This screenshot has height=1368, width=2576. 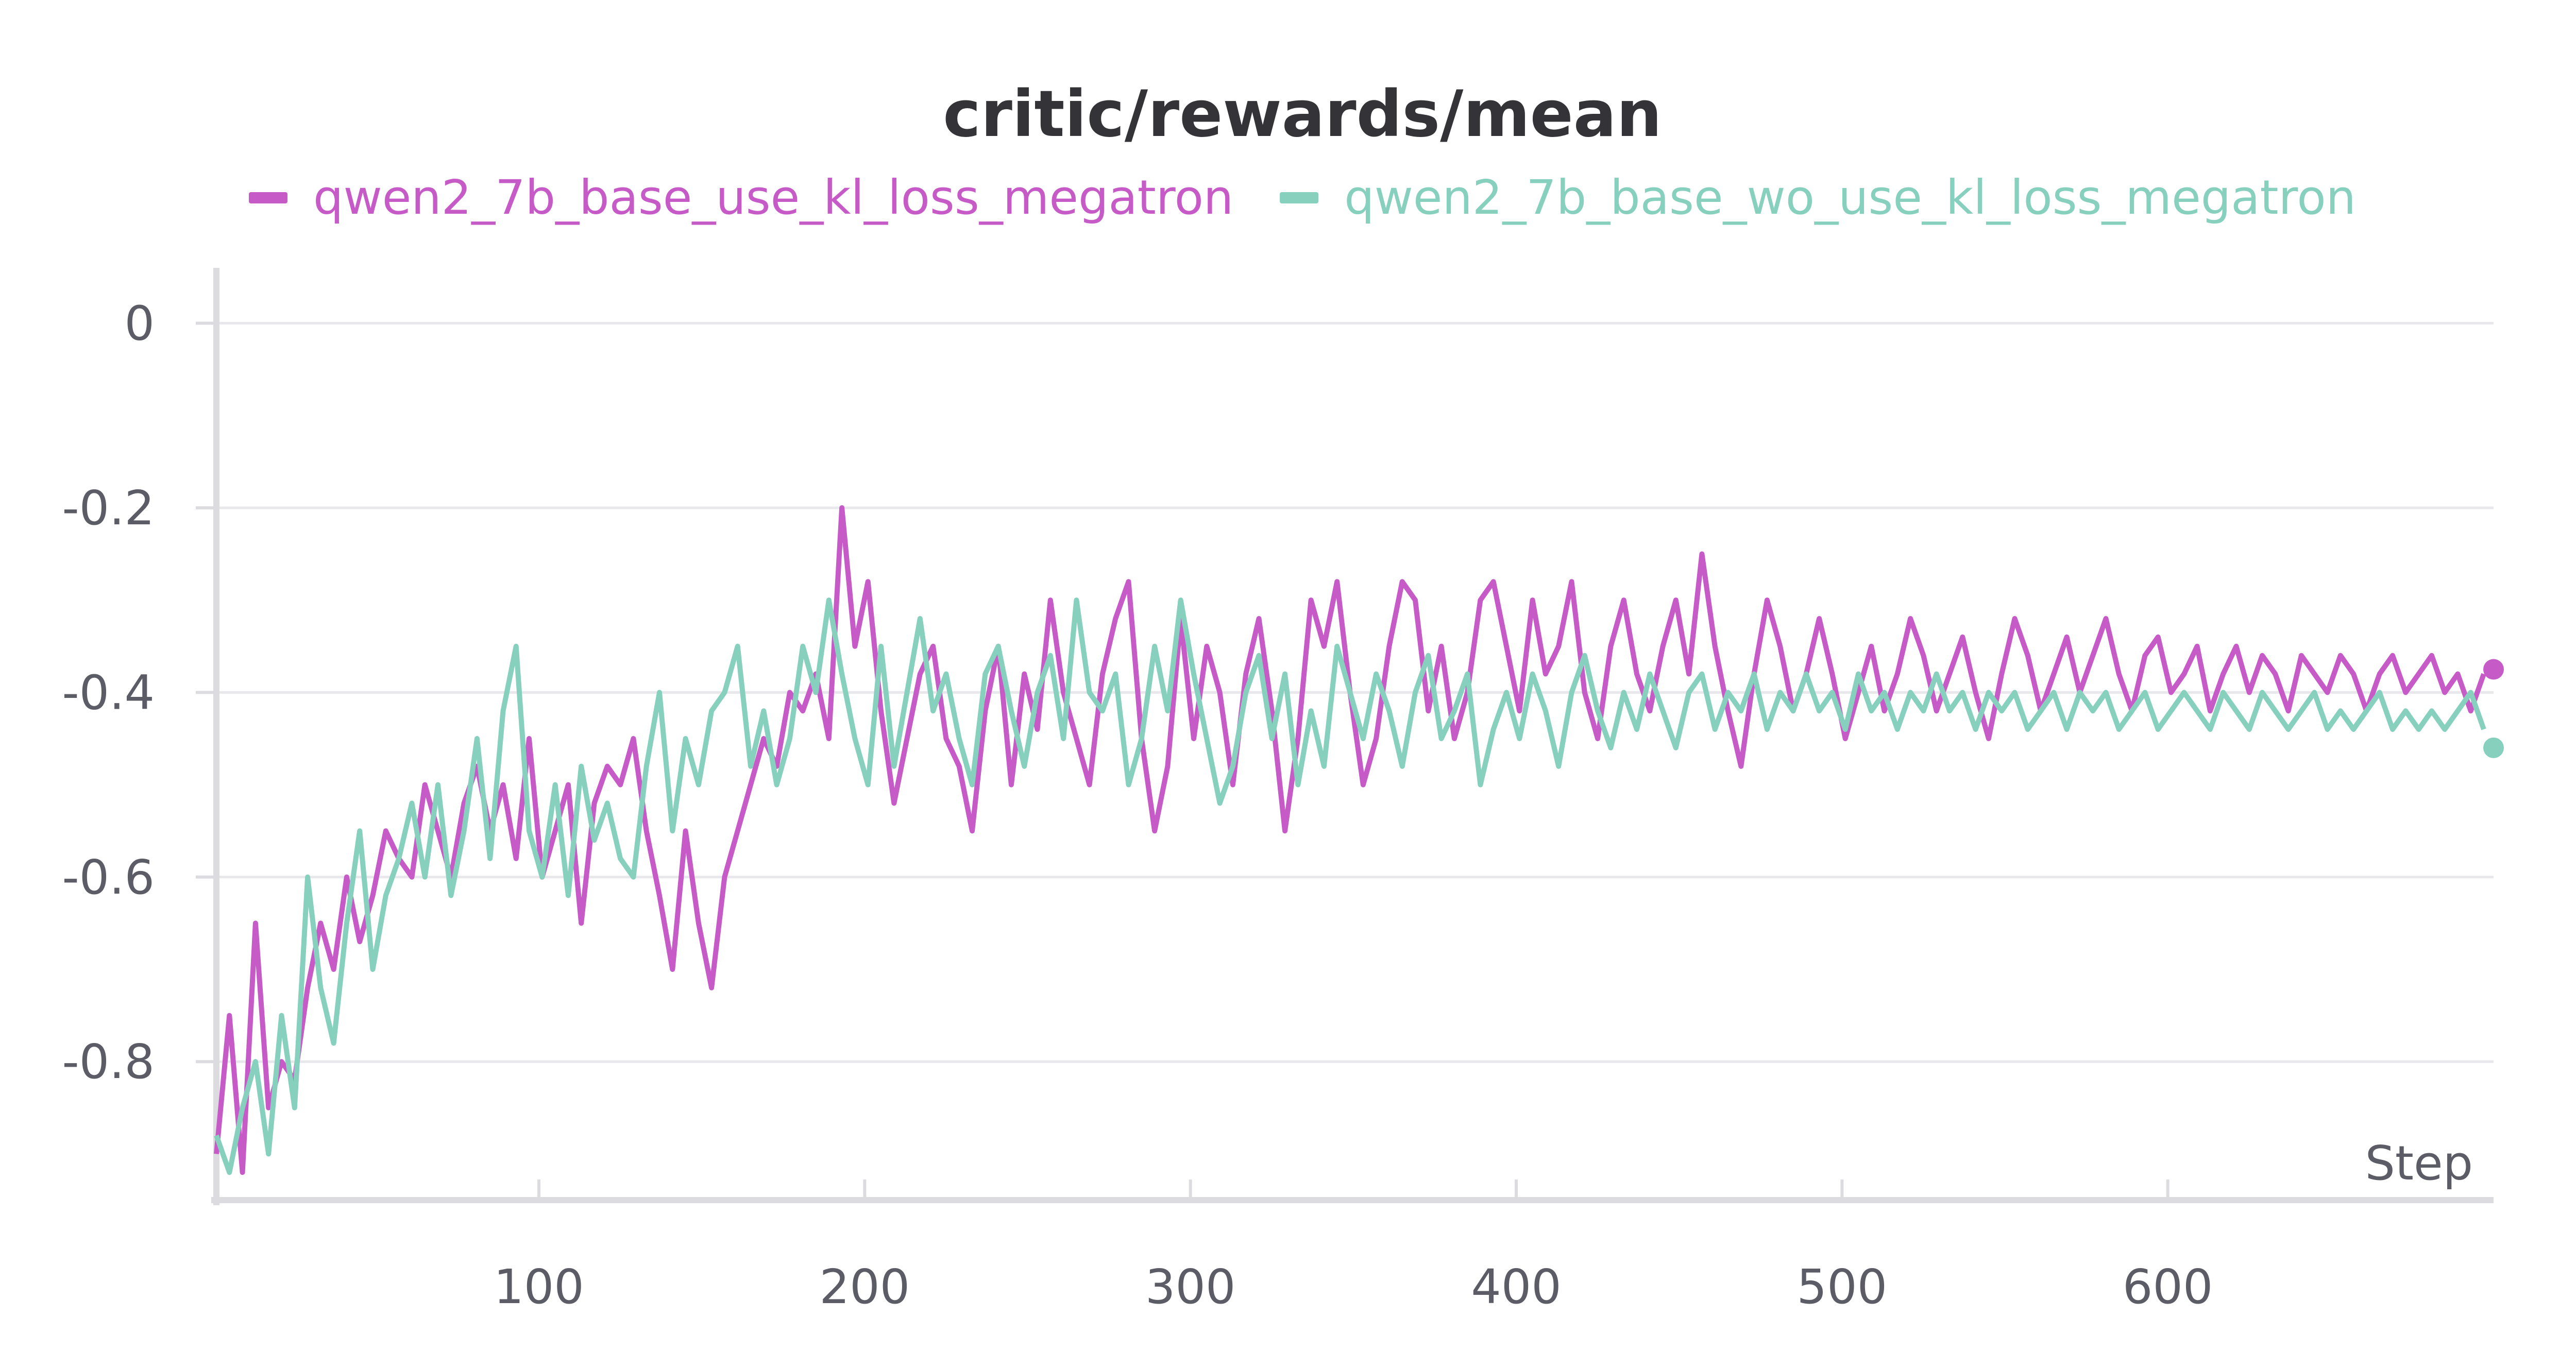 What do you see at coordinates (108, 1061) in the screenshot?
I see `y-tick-label: -0.8` at bounding box center [108, 1061].